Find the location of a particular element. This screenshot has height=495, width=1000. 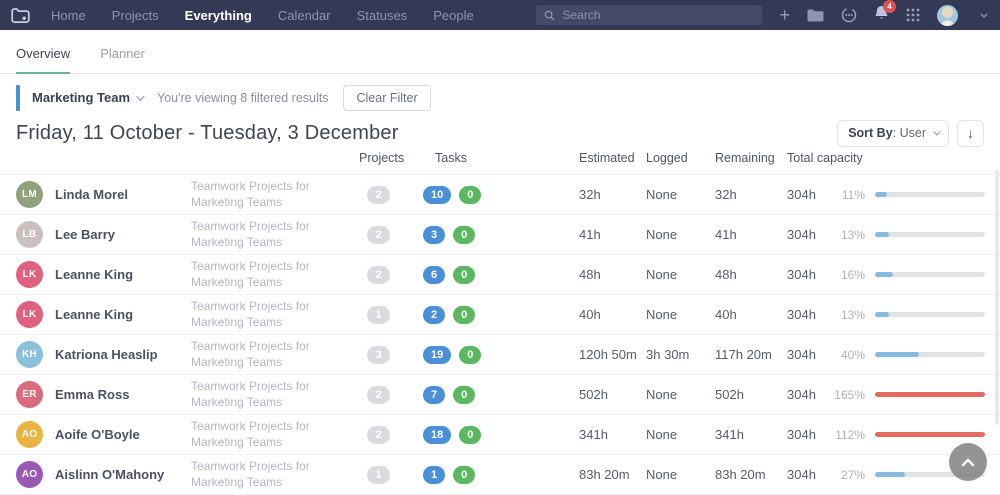

search-input: Search is located at coordinates (649, 15).